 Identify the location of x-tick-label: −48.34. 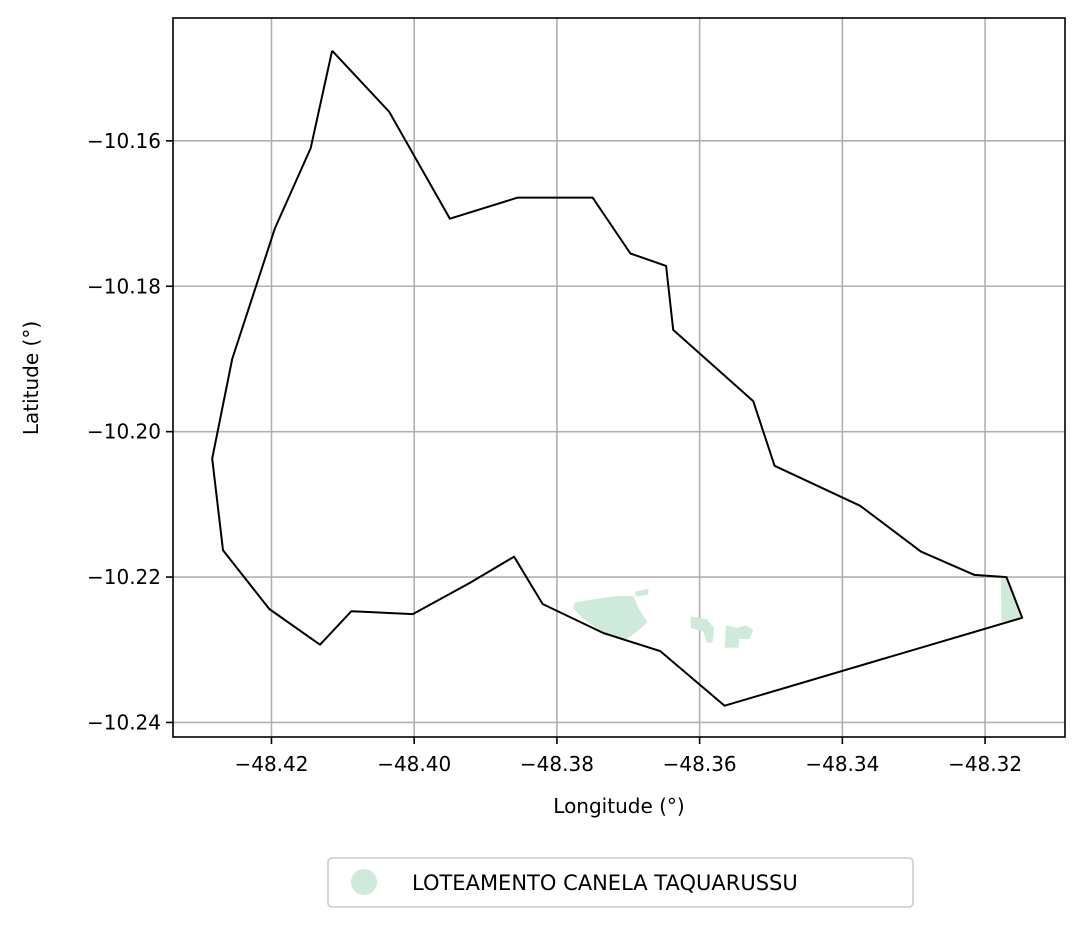
(842, 764).